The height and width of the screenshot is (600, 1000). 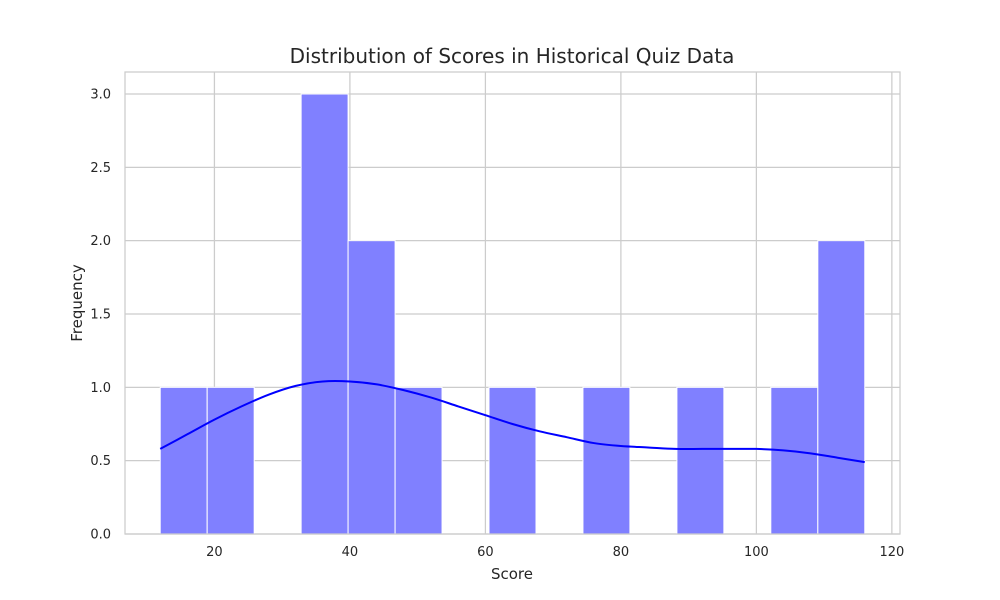 I want to click on y-tick-label: 2.0, so click(x=100, y=241).